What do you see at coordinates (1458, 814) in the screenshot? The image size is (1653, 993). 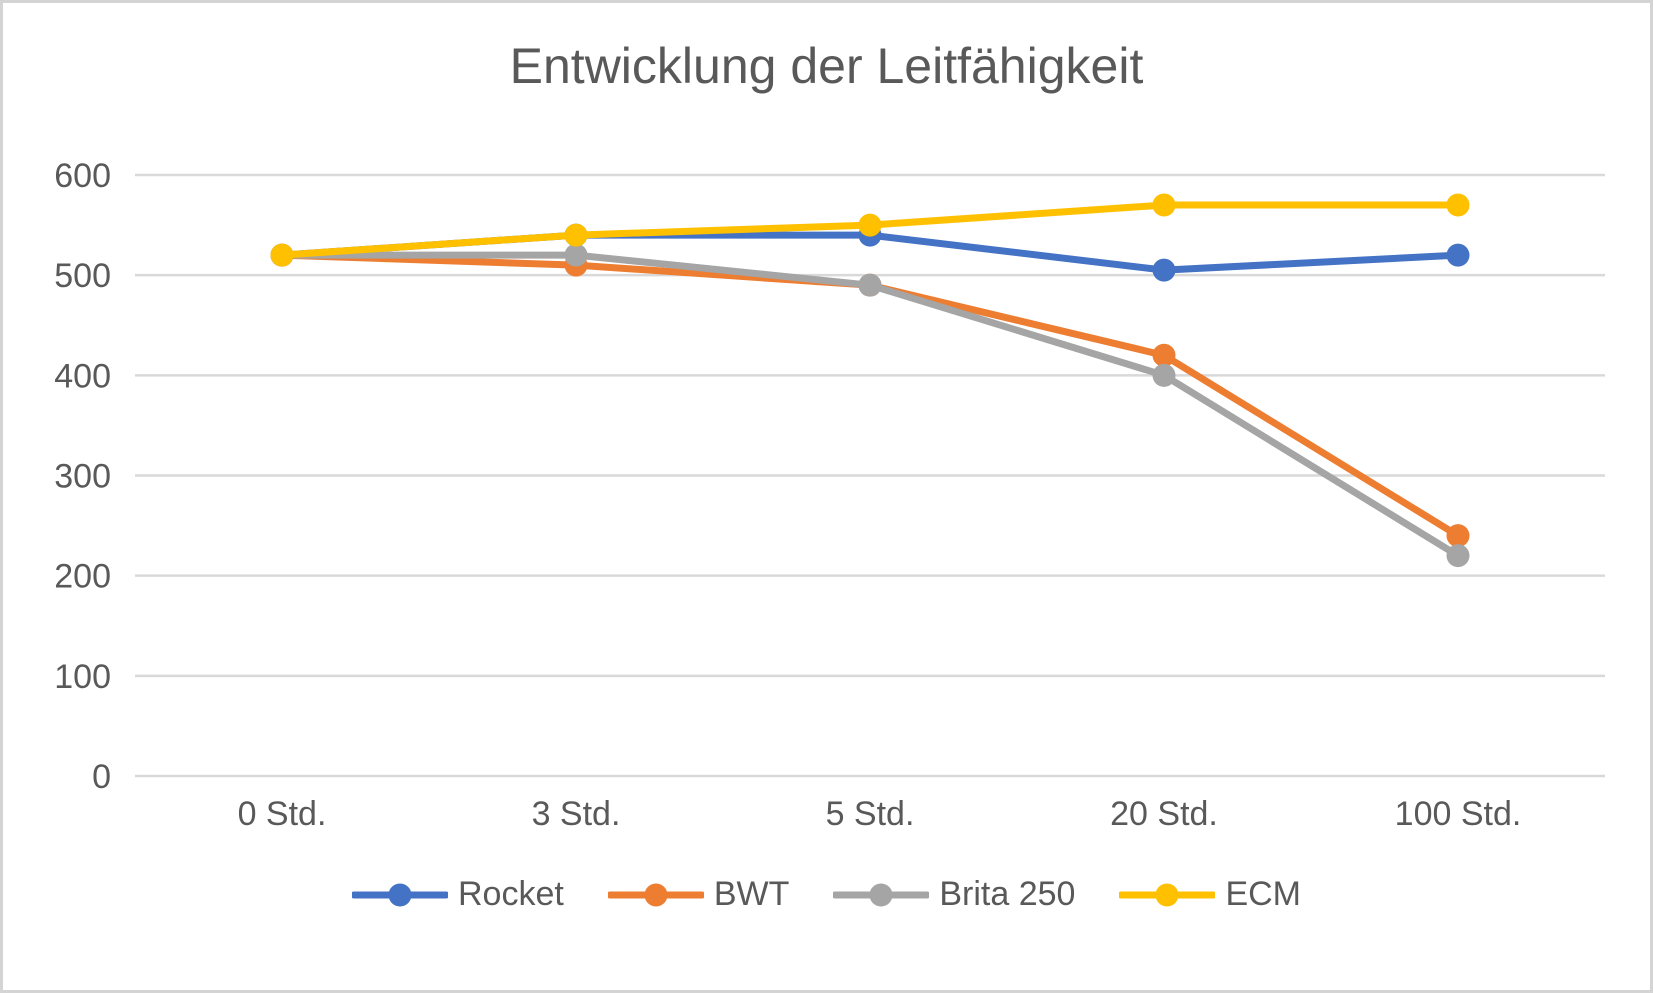 I see `x-tick-label-100-std-: 100 Std.` at bounding box center [1458, 814].